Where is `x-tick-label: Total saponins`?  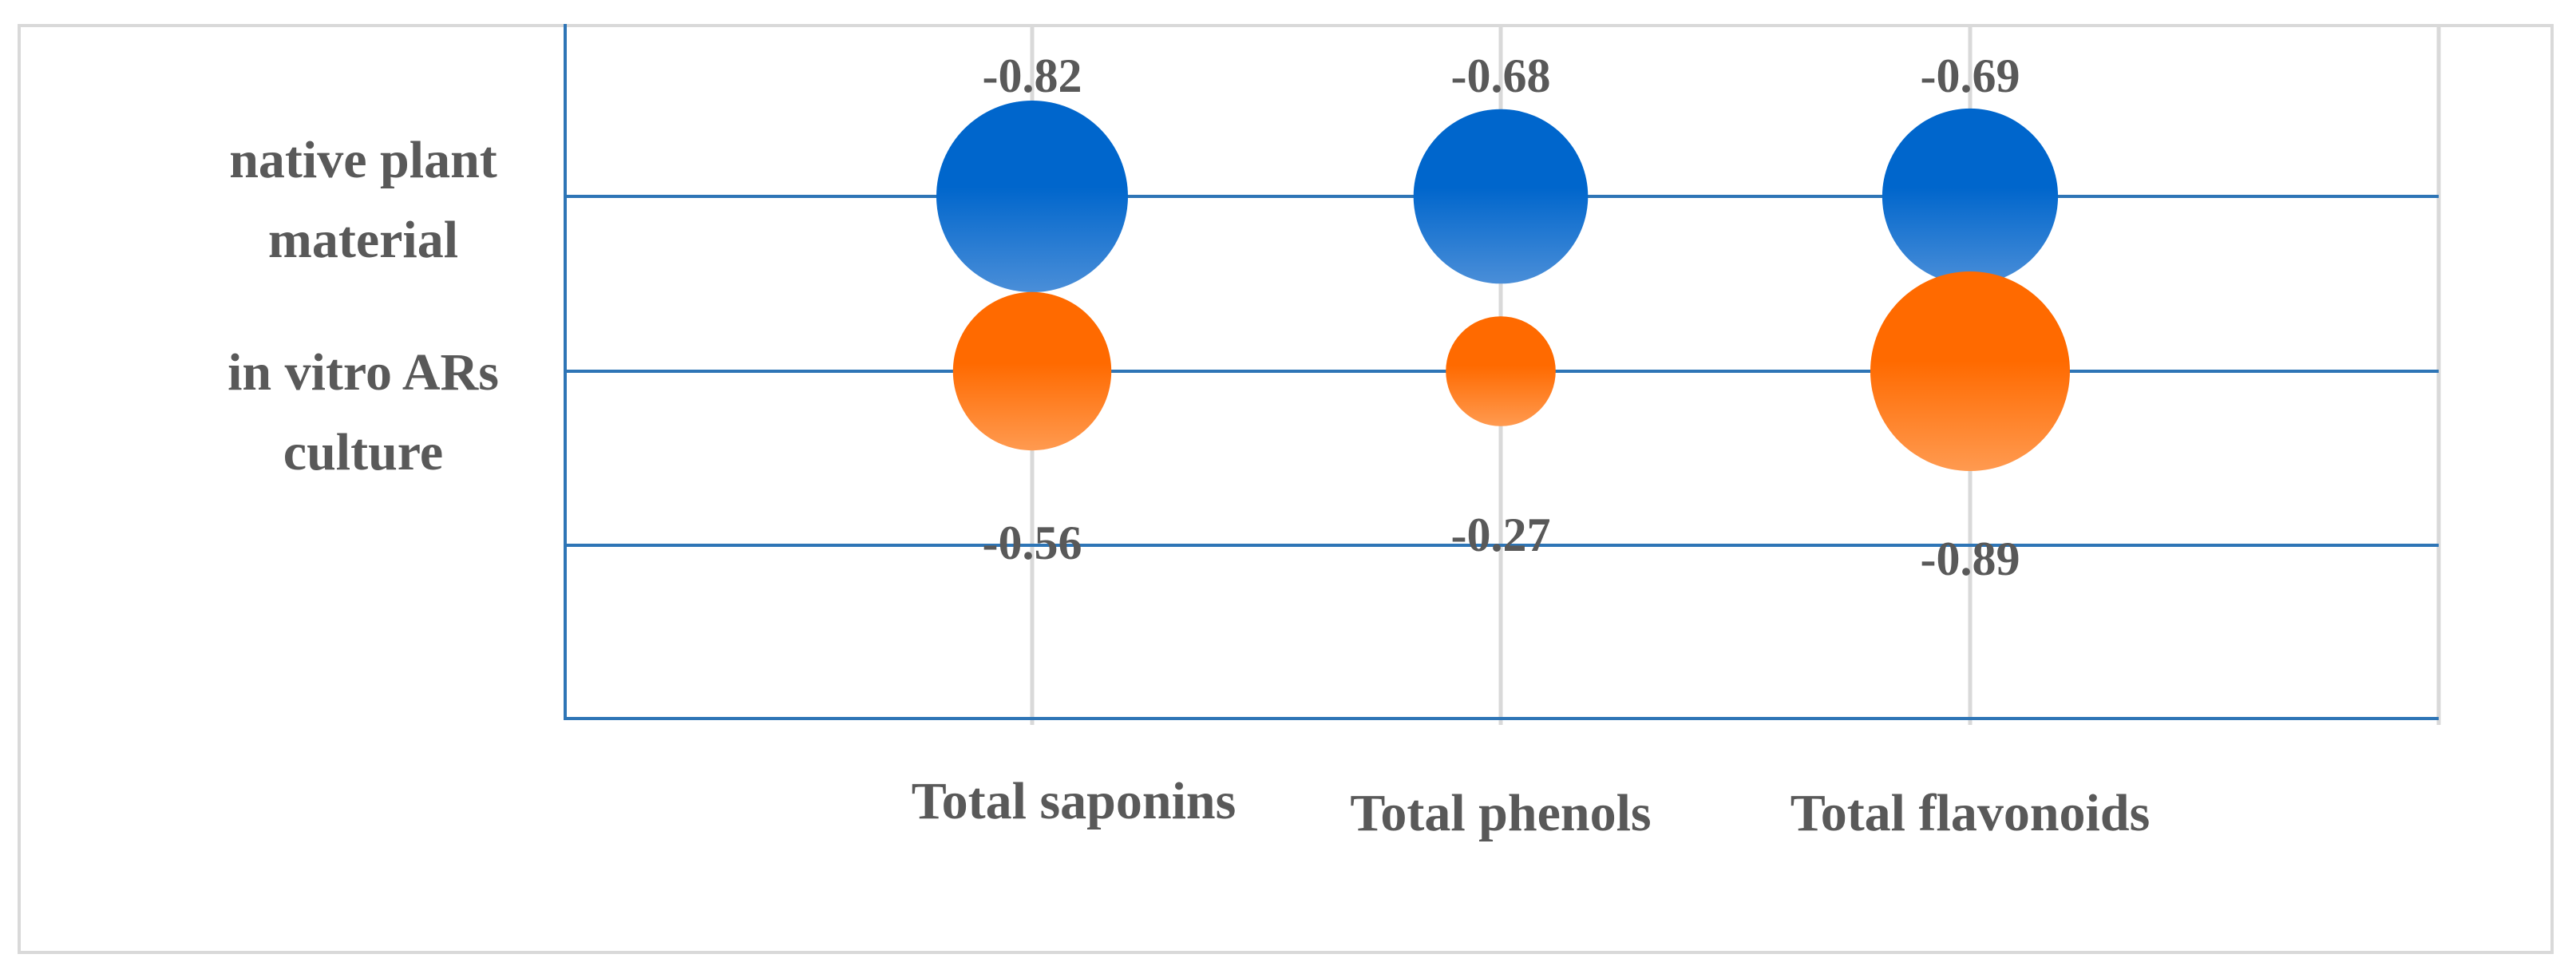
x-tick-label: Total saponins is located at coordinates (1074, 801).